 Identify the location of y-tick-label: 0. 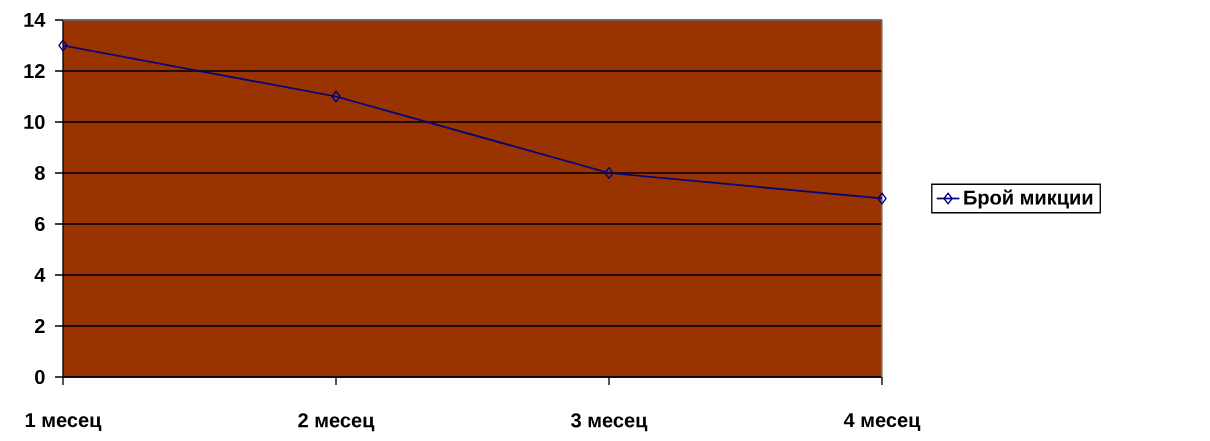
(40, 377).